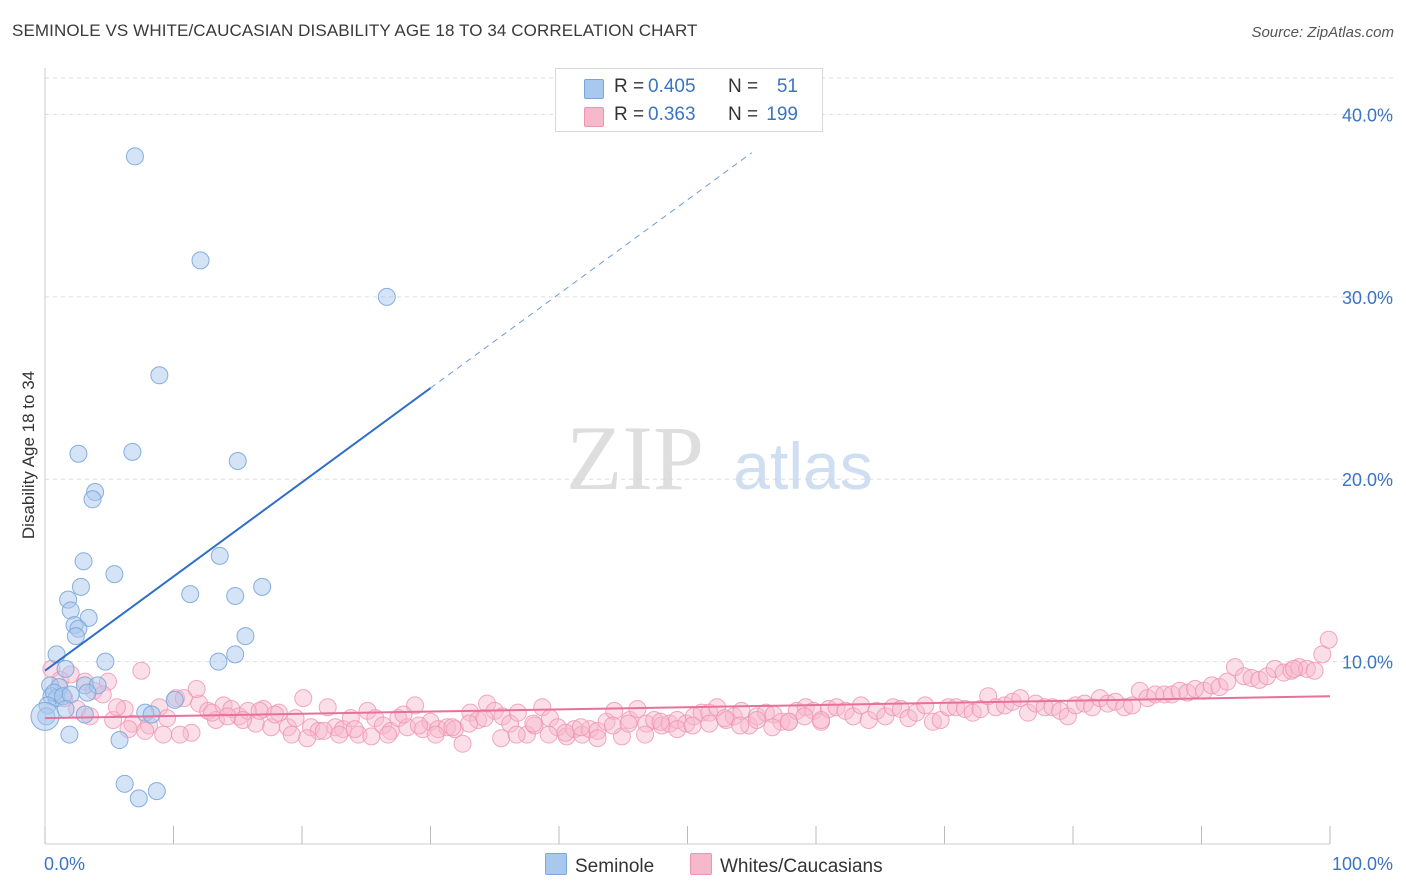  I want to click on n-value: 199, so click(782, 114).